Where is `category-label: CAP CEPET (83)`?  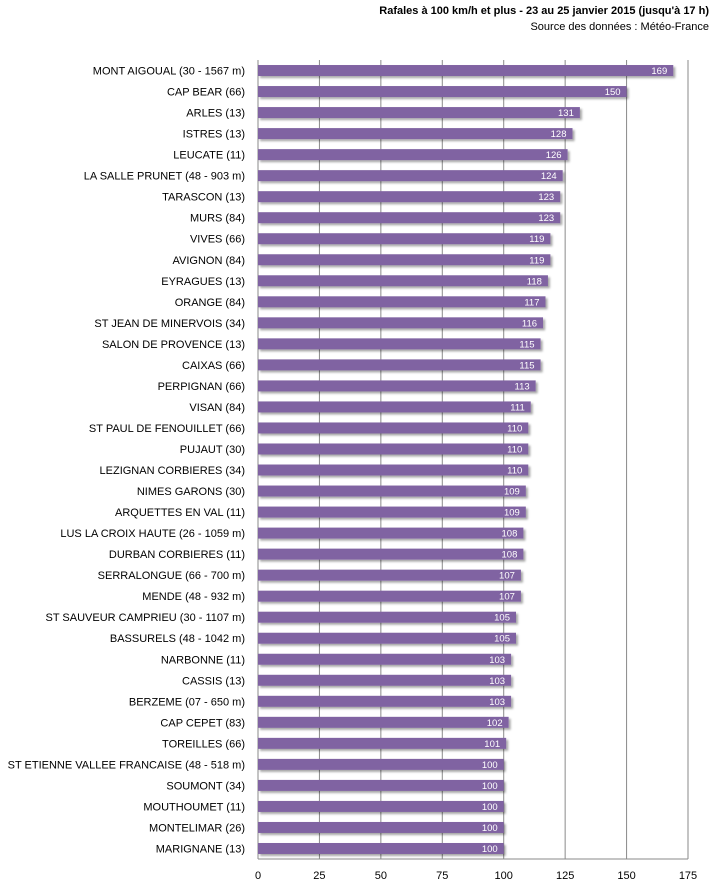
category-label: CAP CEPET (83) is located at coordinates (202, 723).